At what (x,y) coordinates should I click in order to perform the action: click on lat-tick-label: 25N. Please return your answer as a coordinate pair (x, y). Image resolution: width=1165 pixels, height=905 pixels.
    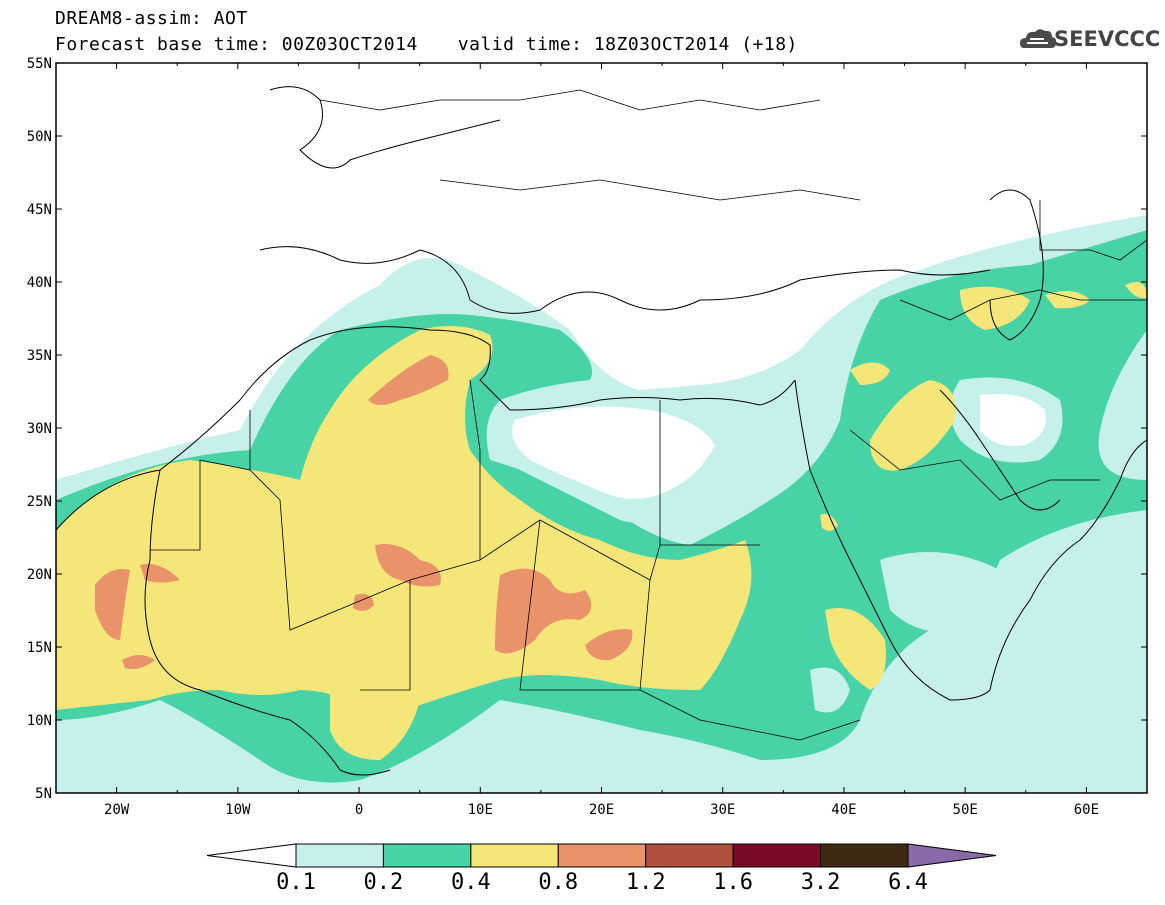
    Looking at the image, I should click on (39, 502).